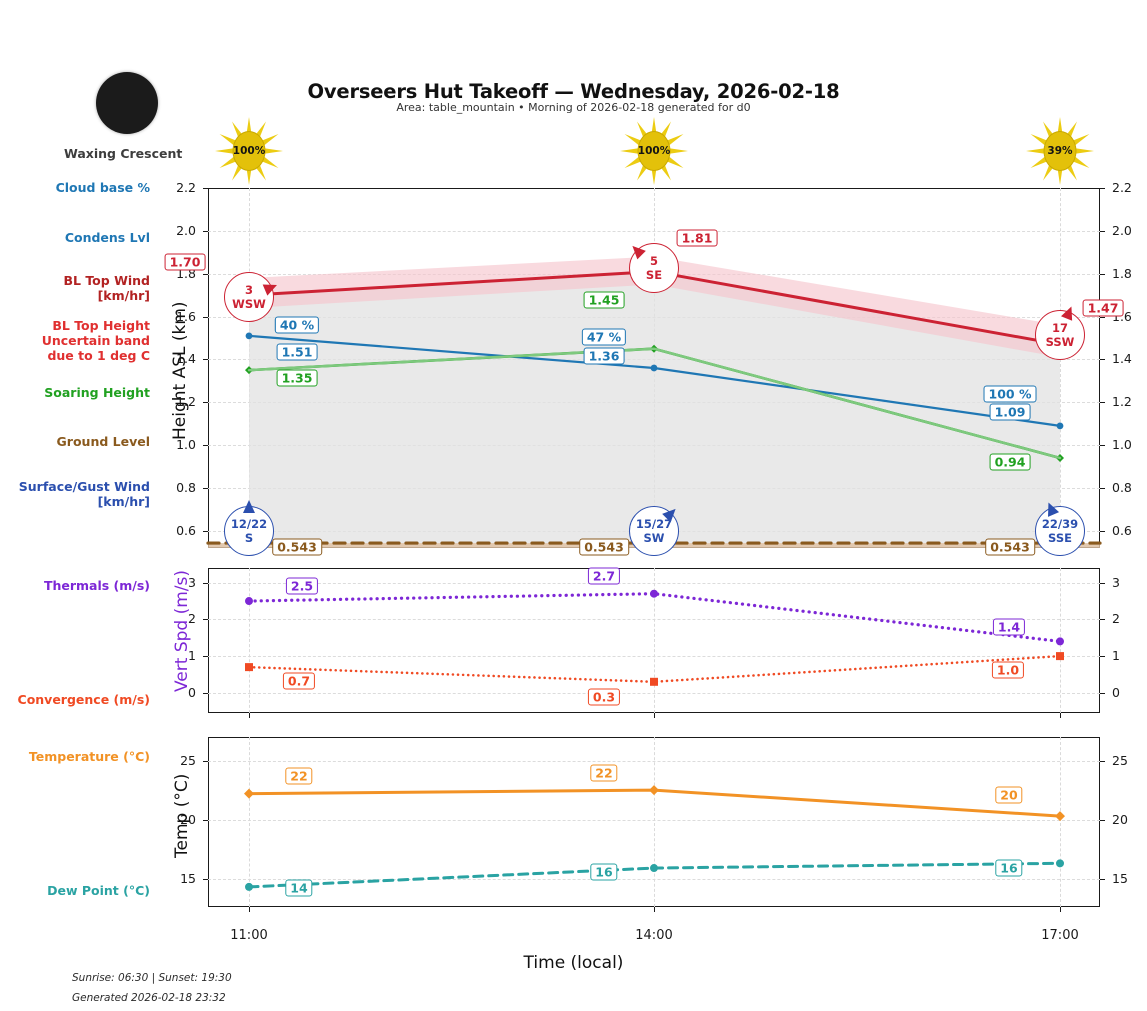 The width and height of the screenshot is (1147, 1011). I want to click on cloud-base-pct-0b: 40 %, so click(297, 325).